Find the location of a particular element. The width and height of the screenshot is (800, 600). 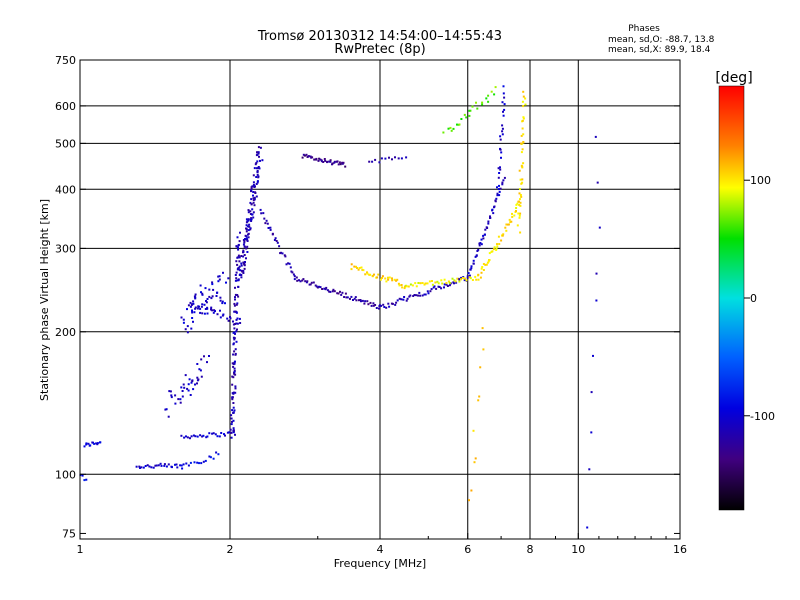

phases-line-x: mean, sd,X: 89.9, 18.4 is located at coordinates (659, 50).